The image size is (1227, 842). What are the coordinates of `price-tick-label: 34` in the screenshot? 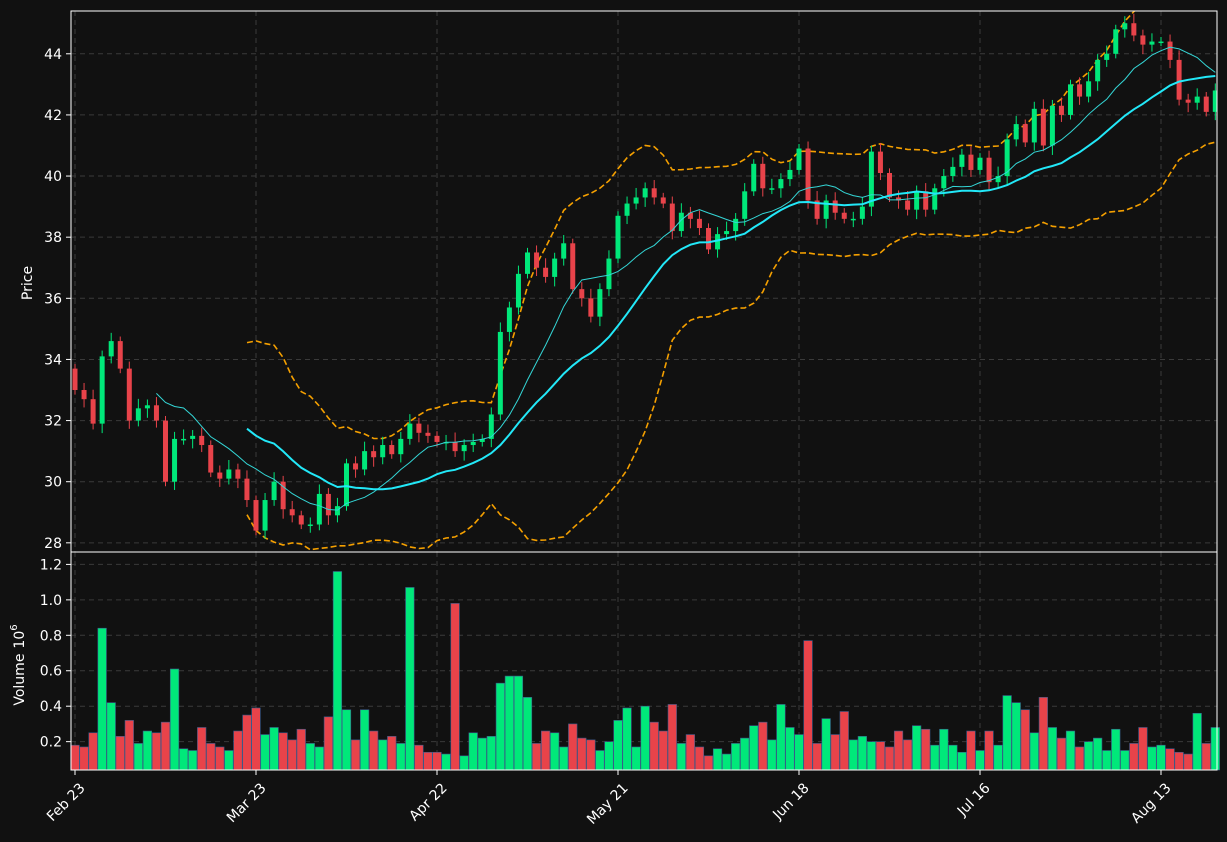 It's located at (53, 360).